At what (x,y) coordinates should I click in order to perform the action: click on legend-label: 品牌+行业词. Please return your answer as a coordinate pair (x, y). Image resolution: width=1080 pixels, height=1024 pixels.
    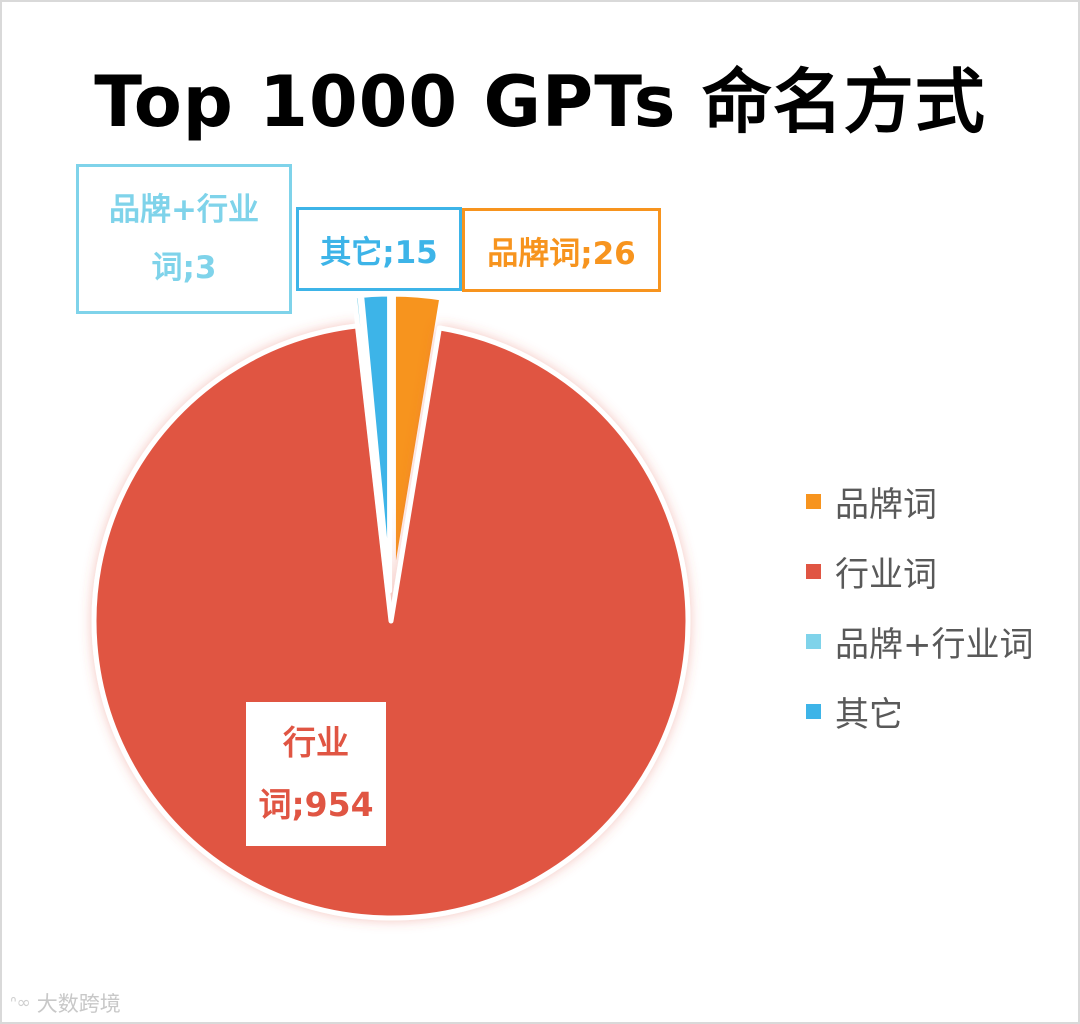
    Looking at the image, I should click on (934, 644).